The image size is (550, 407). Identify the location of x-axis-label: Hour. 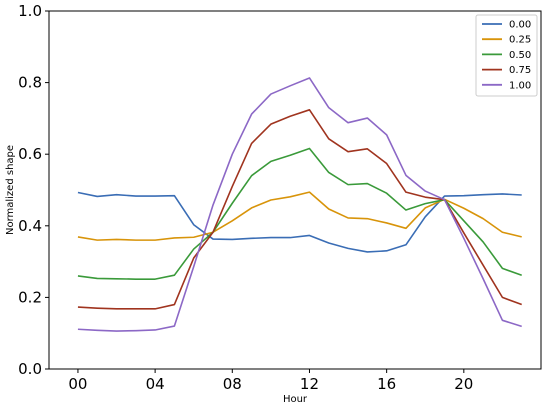
(295, 399).